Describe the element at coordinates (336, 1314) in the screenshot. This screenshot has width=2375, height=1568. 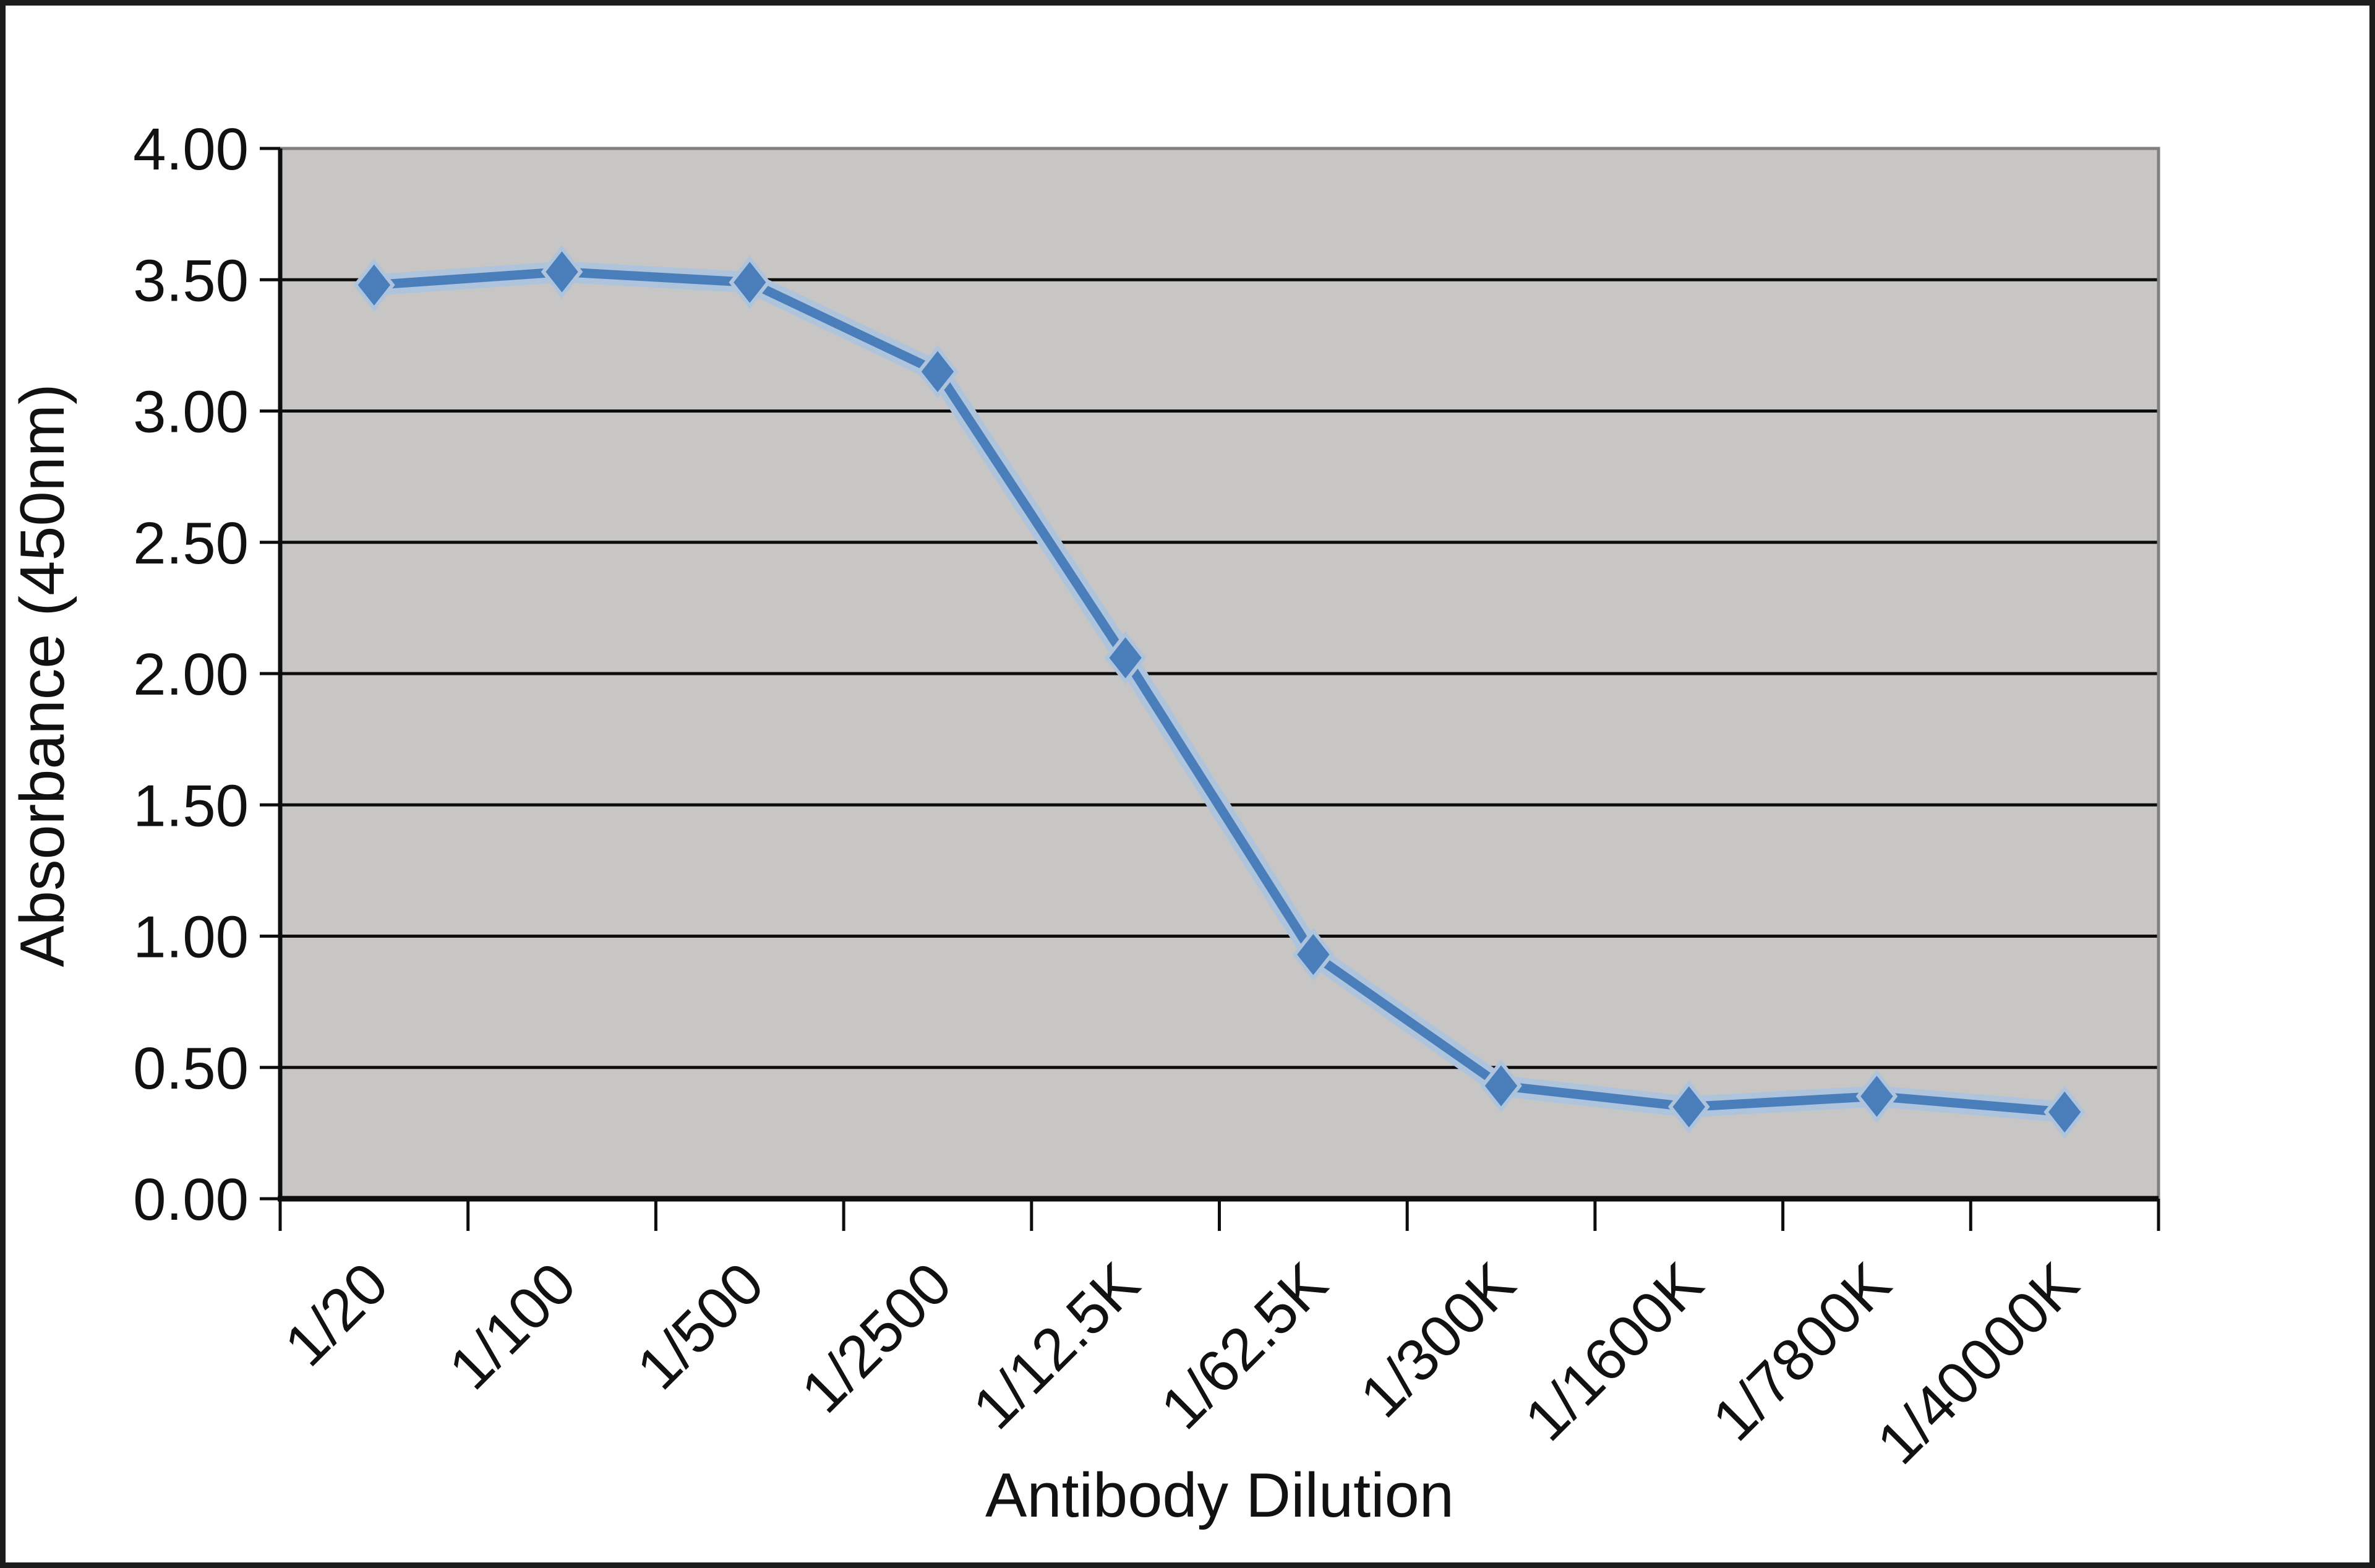
I see `x-tick-label: 1/20` at that location.